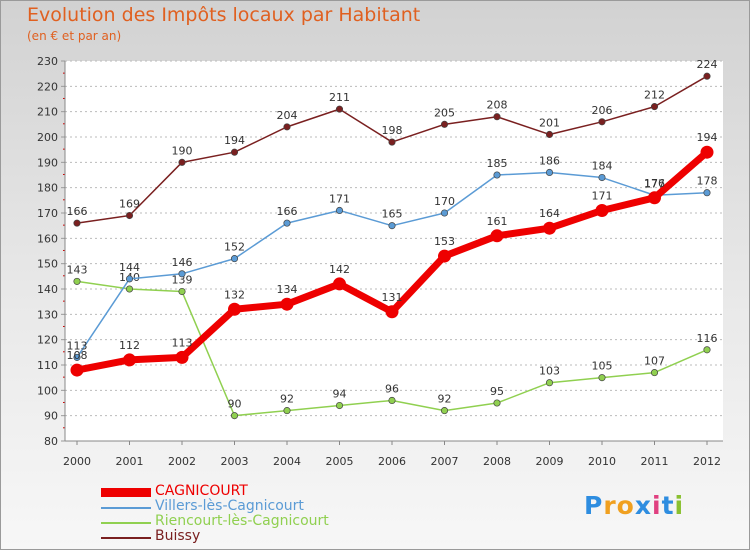 Image resolution: width=750 pixels, height=550 pixels. What do you see at coordinates (224, 15) in the screenshot?
I see `chart-title: Evolution des Impôts locaux par Habitant` at bounding box center [224, 15].